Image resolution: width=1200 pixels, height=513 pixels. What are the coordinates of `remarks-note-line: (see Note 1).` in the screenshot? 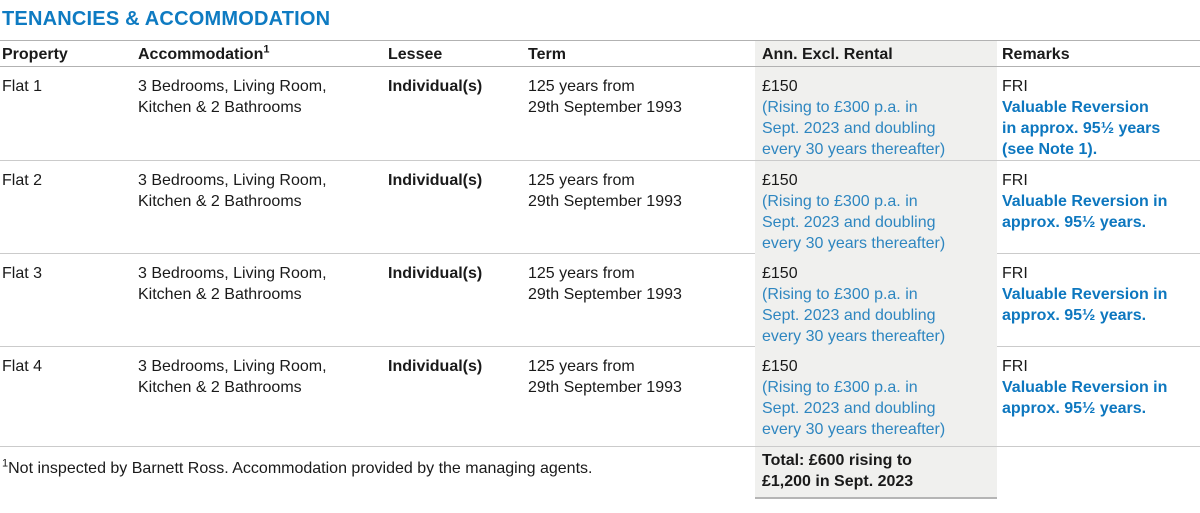 It's located at (1050, 149).